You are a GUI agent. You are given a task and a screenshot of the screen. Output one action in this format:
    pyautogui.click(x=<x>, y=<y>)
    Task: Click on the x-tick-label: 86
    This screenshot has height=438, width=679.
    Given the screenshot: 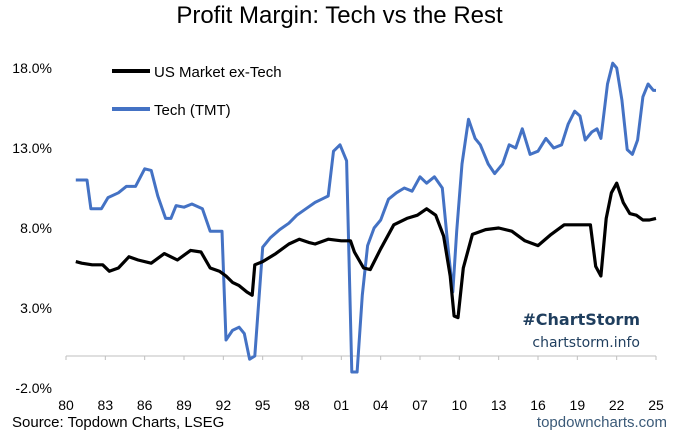 What is the action you would take?
    pyautogui.click(x=145, y=405)
    